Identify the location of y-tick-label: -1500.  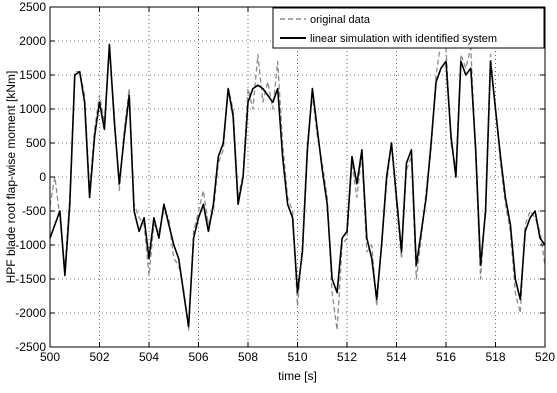
(30, 279).